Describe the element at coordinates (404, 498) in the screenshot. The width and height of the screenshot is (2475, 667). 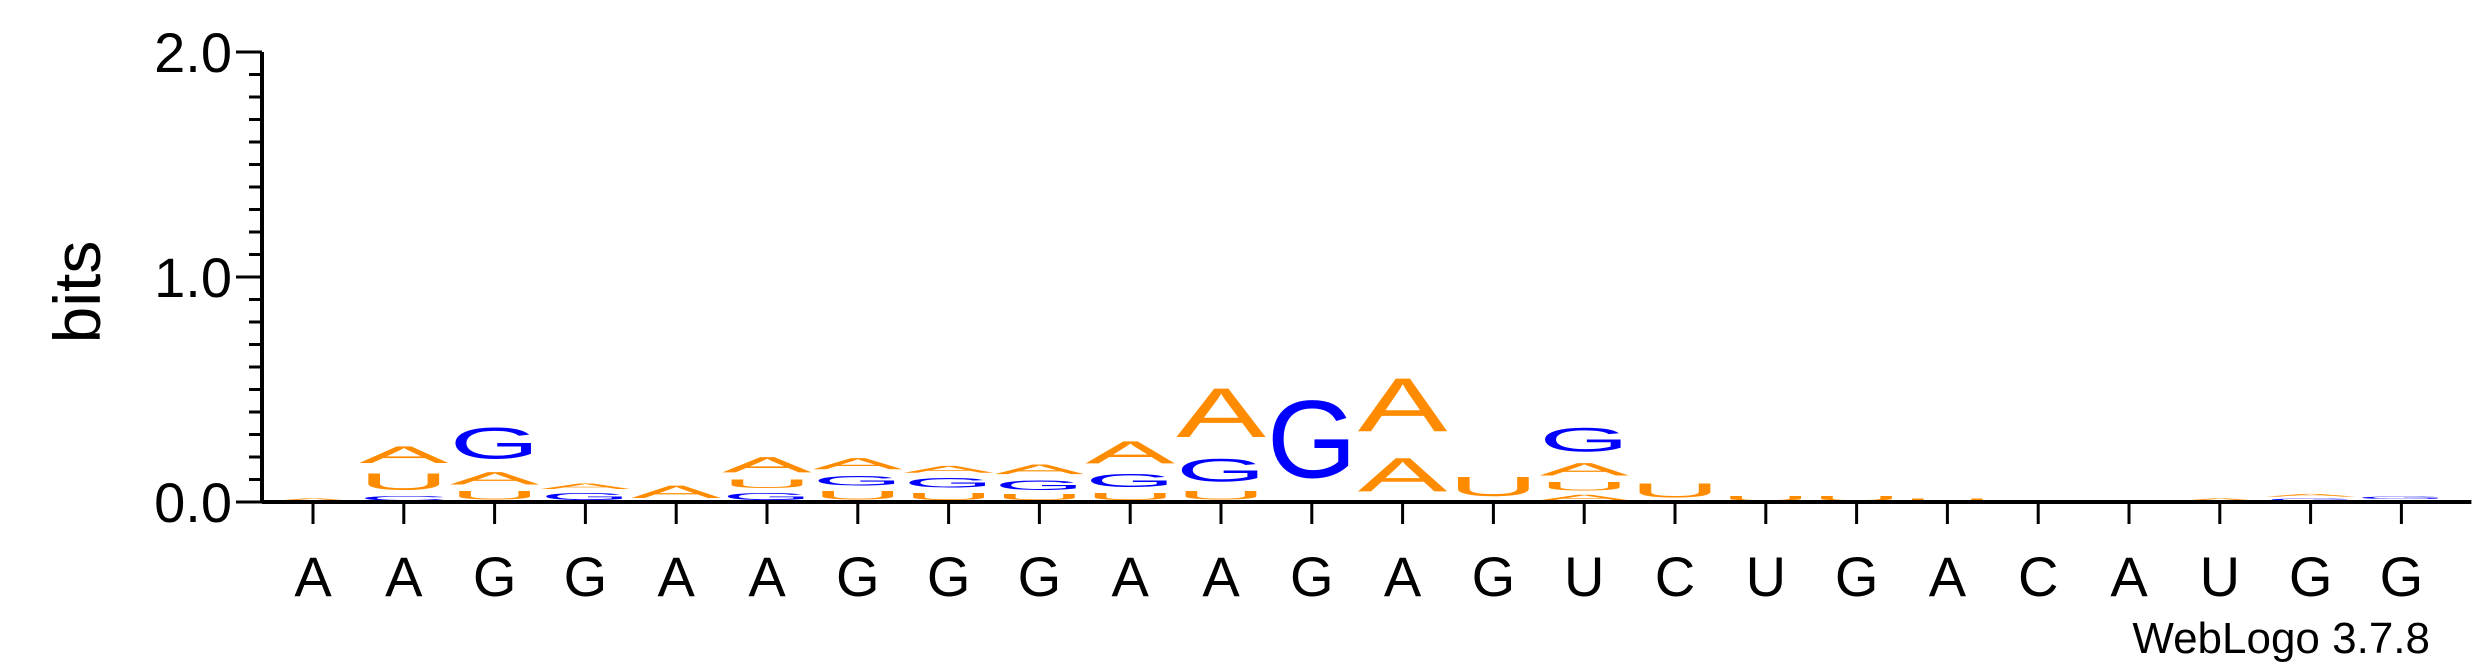
I see `logo-letter-C: C` at that location.